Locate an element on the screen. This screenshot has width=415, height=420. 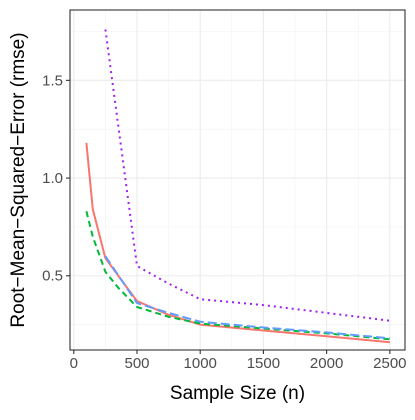
y-tick-label: 1.5 is located at coordinates (52, 80).